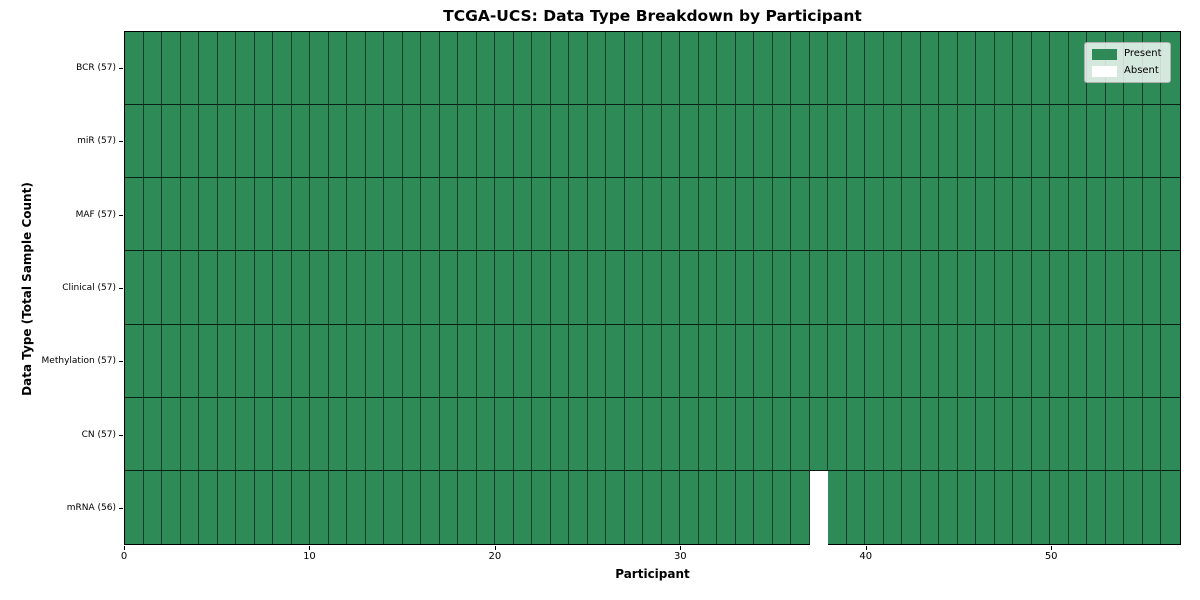 This screenshot has width=1200, height=600. I want to click on x-tick-label: 0, so click(124, 556).